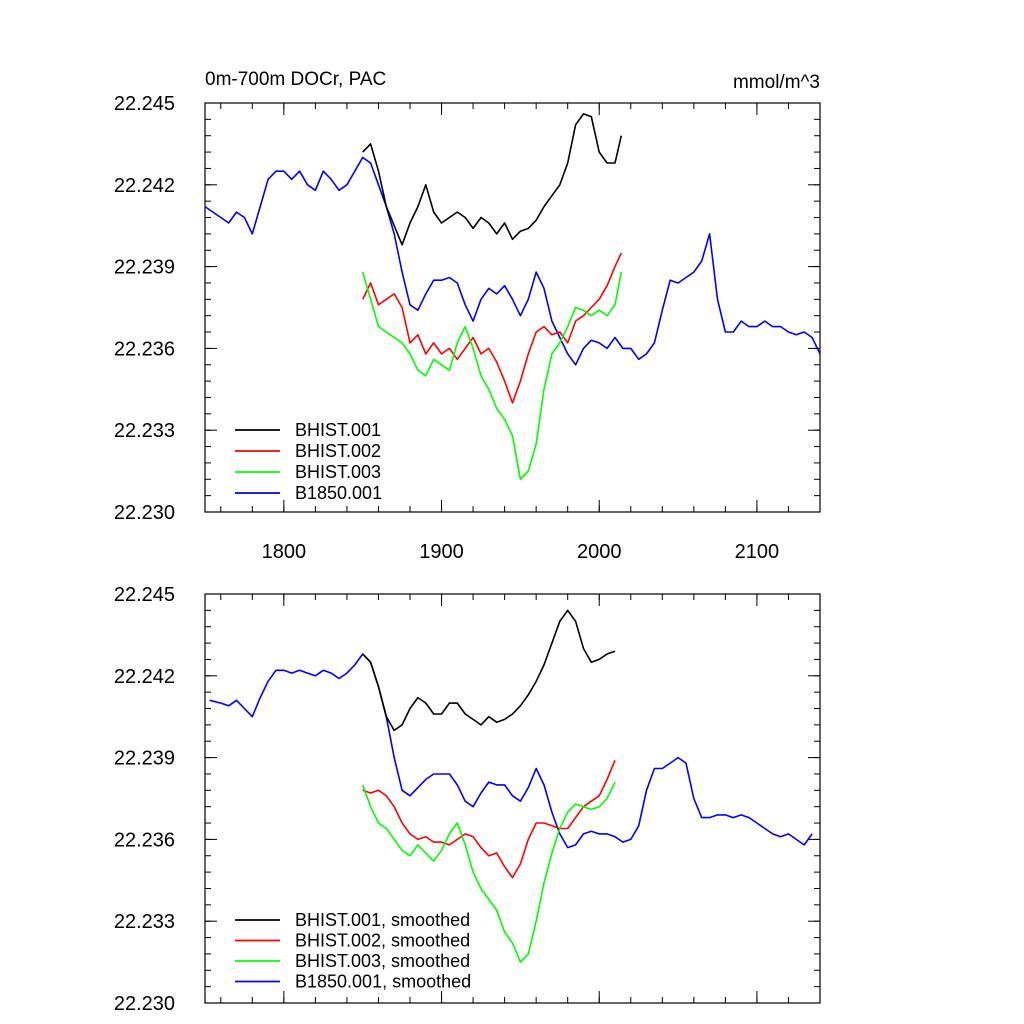 This screenshot has height=1024, width=1024. Describe the element at coordinates (338, 451) in the screenshot. I see `legend-label: BHIST.002` at that location.